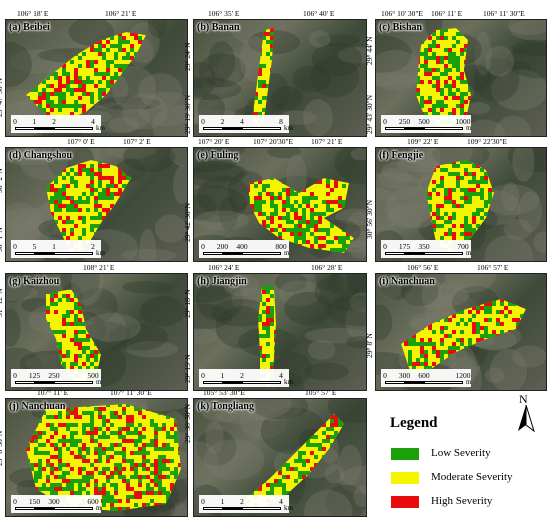  I want to click on legend-label-moderate: Moderate Severity, so click(472, 477).